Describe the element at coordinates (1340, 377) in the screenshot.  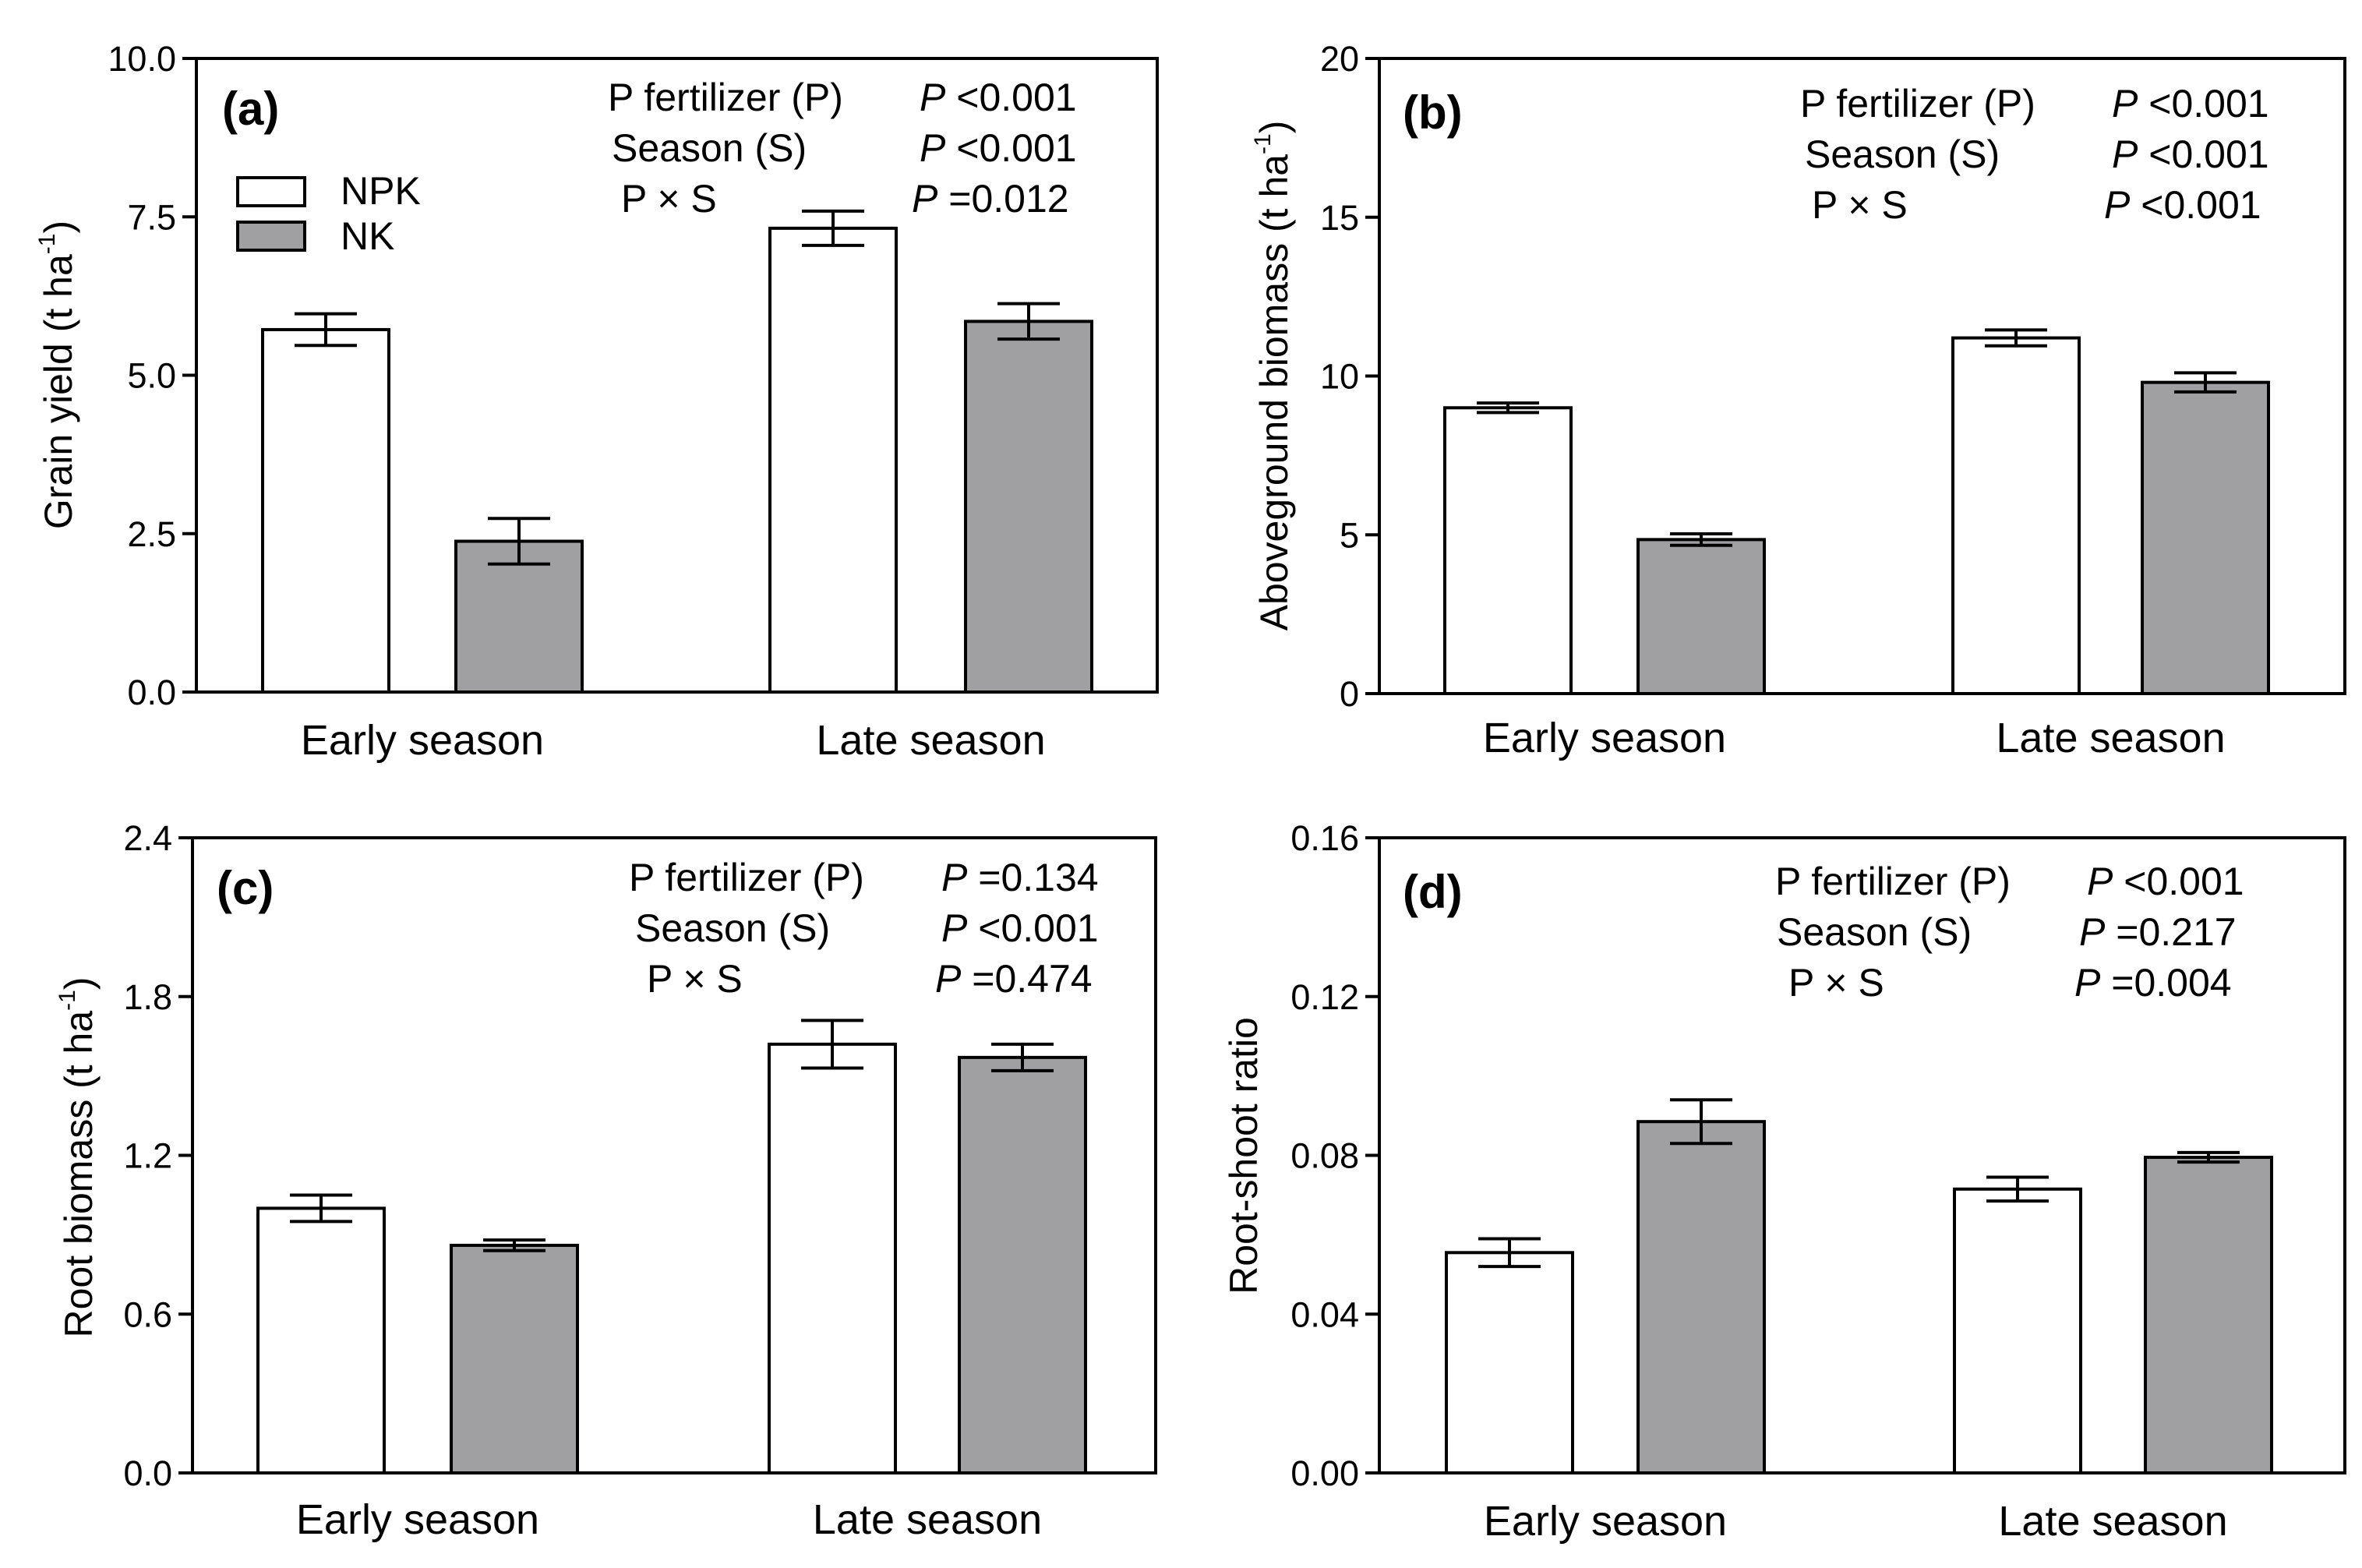
I see `y-tick-label: 10` at that location.